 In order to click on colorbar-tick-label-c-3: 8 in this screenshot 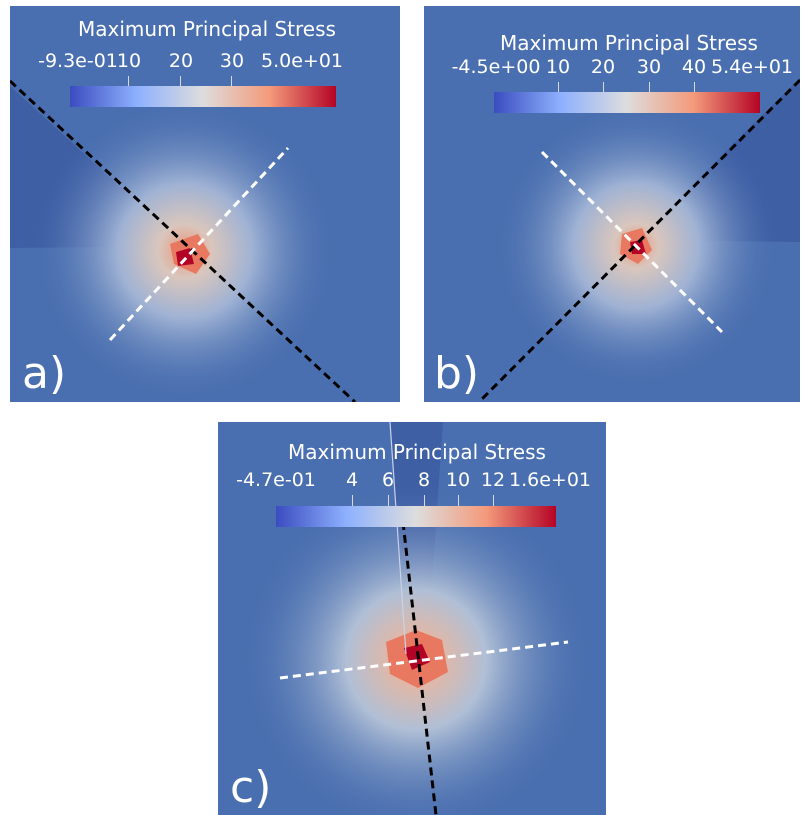, I will do `click(424, 480)`.